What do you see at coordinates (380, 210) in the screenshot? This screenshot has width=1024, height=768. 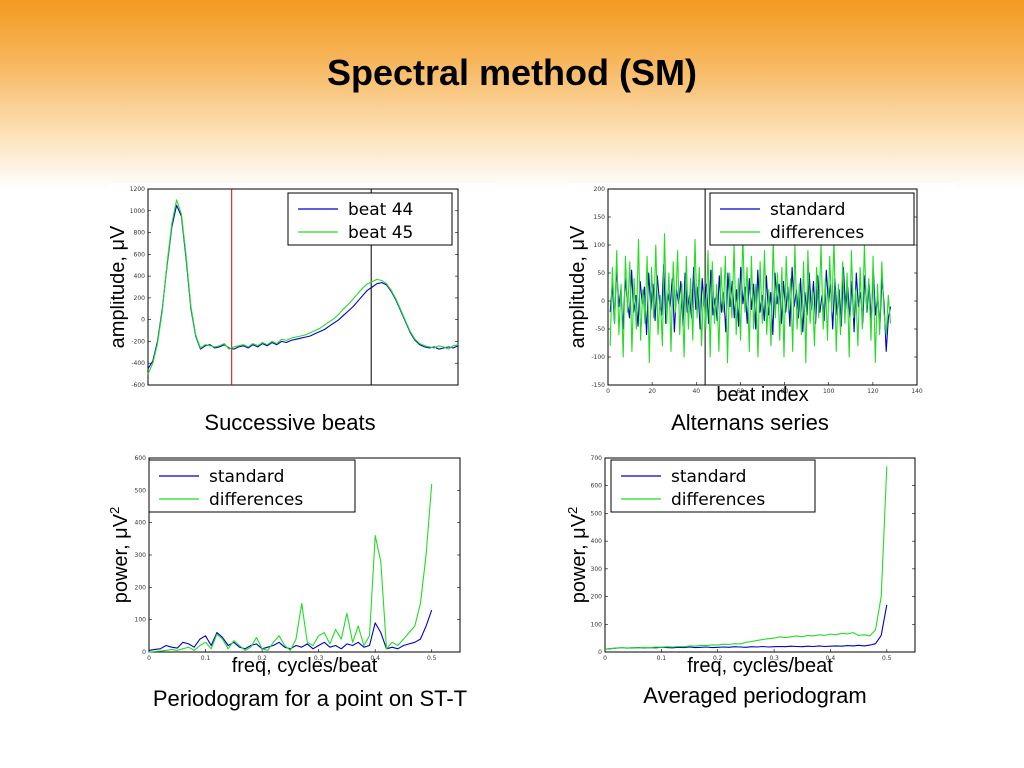 I see `legend-label: beat 44` at bounding box center [380, 210].